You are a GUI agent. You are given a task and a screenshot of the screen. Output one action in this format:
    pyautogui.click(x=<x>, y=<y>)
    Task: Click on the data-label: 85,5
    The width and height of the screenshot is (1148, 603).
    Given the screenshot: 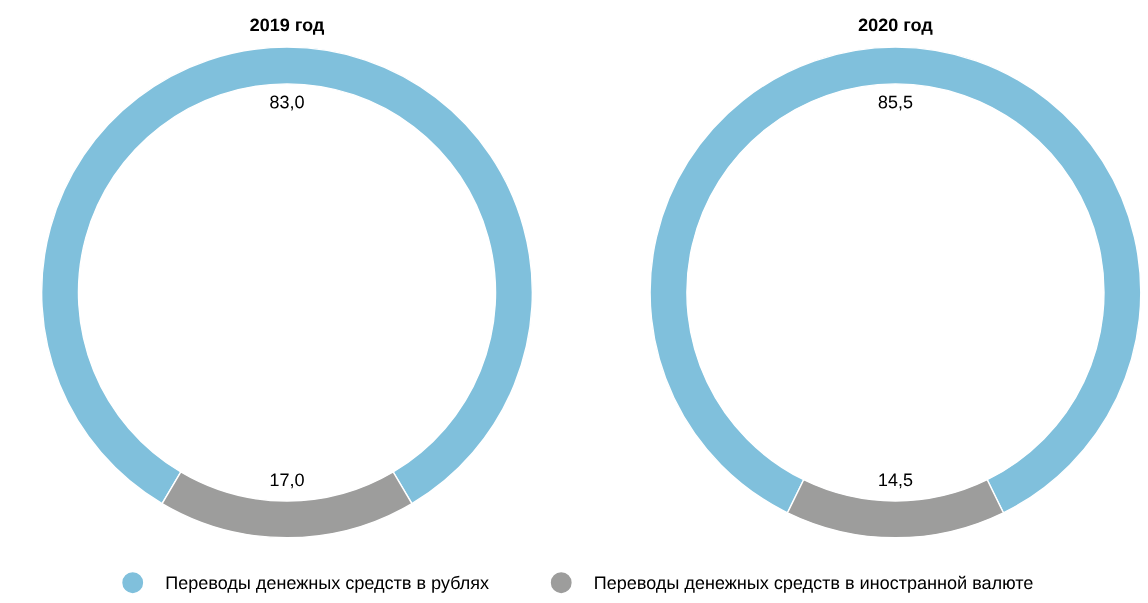 What is the action you would take?
    pyautogui.click(x=895, y=103)
    